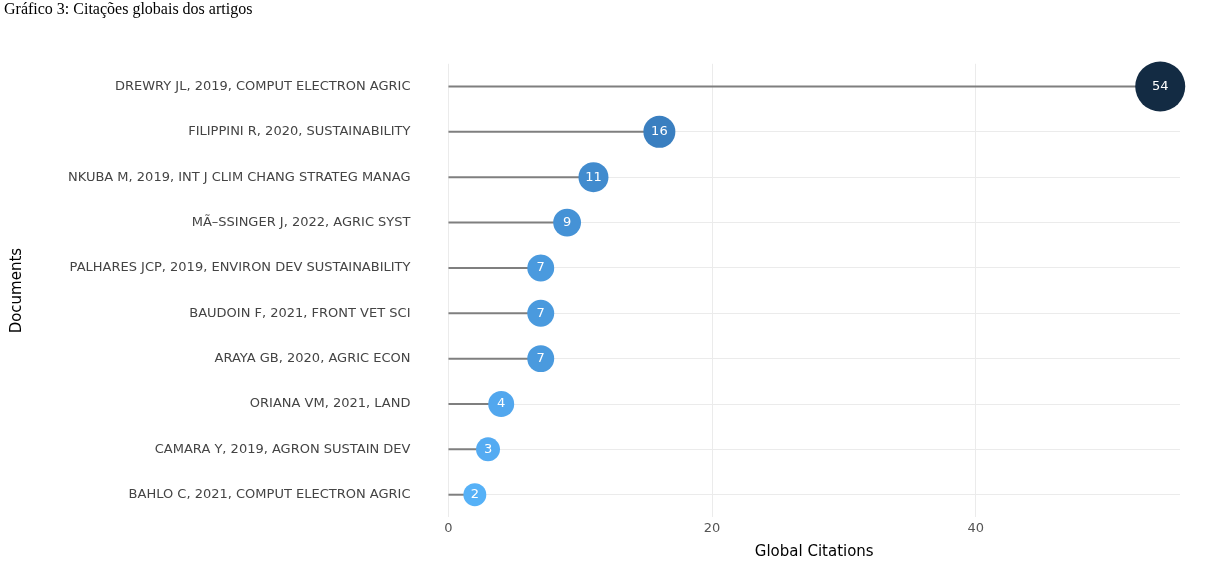 The height and width of the screenshot is (567, 1205). Describe the element at coordinates (474, 494) in the screenshot. I see `data-label: 2` at that location.